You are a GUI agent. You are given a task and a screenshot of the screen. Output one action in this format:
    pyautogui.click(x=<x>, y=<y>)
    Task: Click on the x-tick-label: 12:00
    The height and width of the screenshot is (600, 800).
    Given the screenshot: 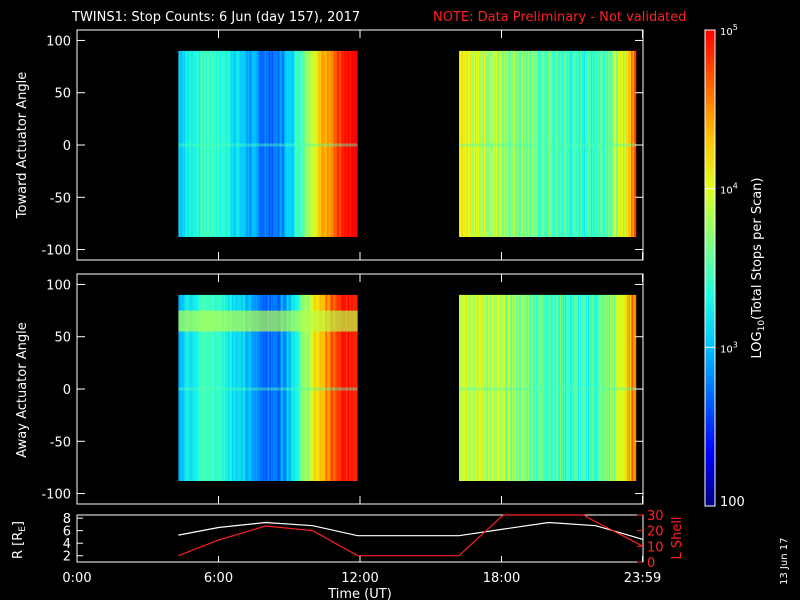 What is the action you would take?
    pyautogui.click(x=359, y=578)
    